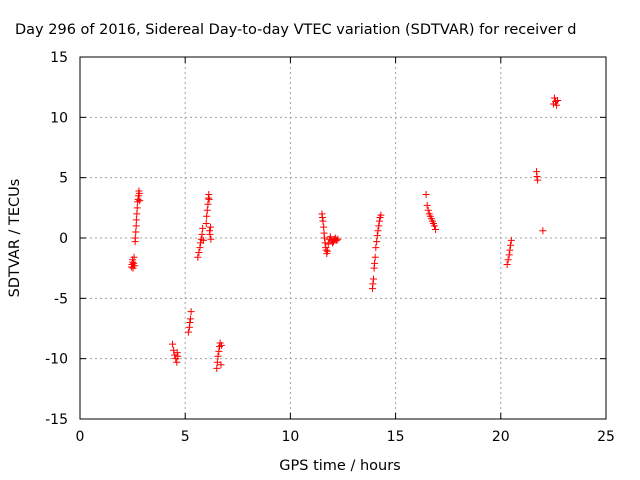 Image resolution: width=640 pixels, height=480 pixels. I want to click on y-tick-label: -5, so click(61, 299).